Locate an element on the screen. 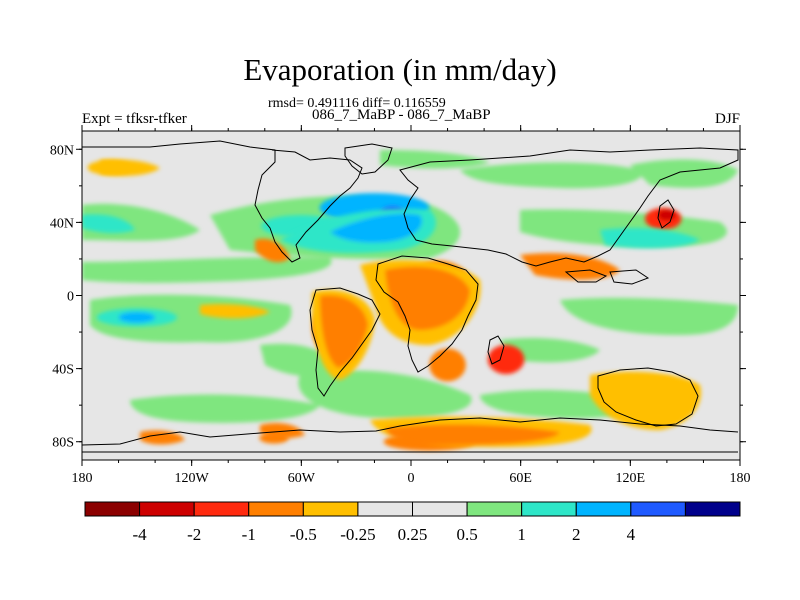 This screenshot has height=600, width=800. season-label: DJF is located at coordinates (727, 119).